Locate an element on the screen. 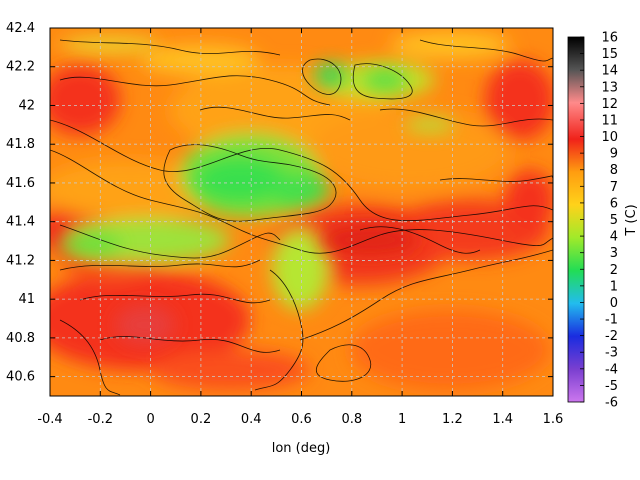 The height and width of the screenshot is (480, 640). colorbar-tick-label: 15 is located at coordinates (609, 54).